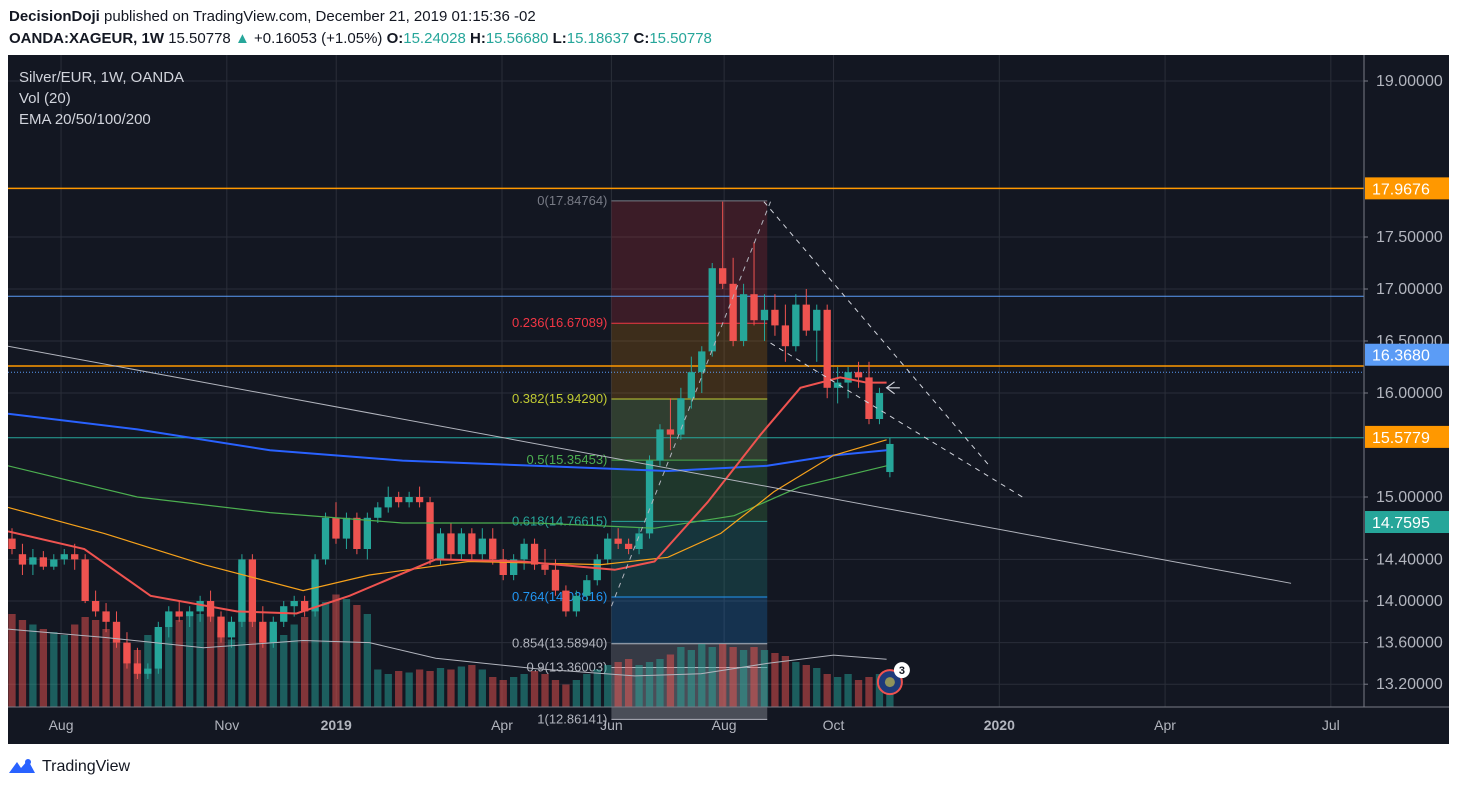 The image size is (1457, 789). Describe the element at coordinates (680, 38) in the screenshot. I see `close-value: 15.50778` at that location.